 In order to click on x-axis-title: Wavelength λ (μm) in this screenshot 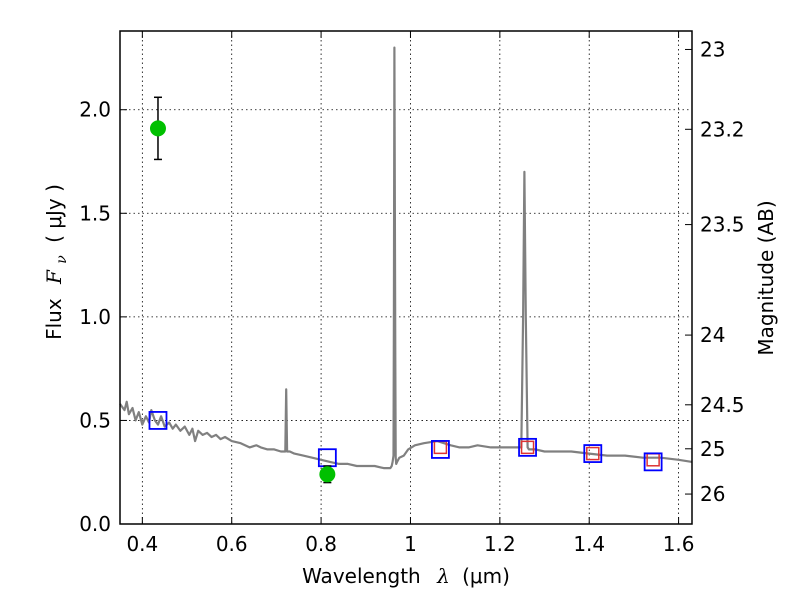, I will do `click(406, 576)`.